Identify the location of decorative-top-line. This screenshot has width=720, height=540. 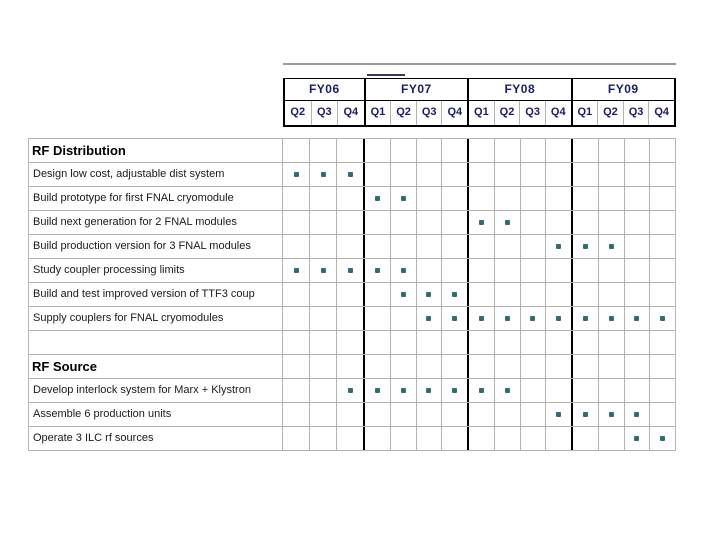
(479, 64).